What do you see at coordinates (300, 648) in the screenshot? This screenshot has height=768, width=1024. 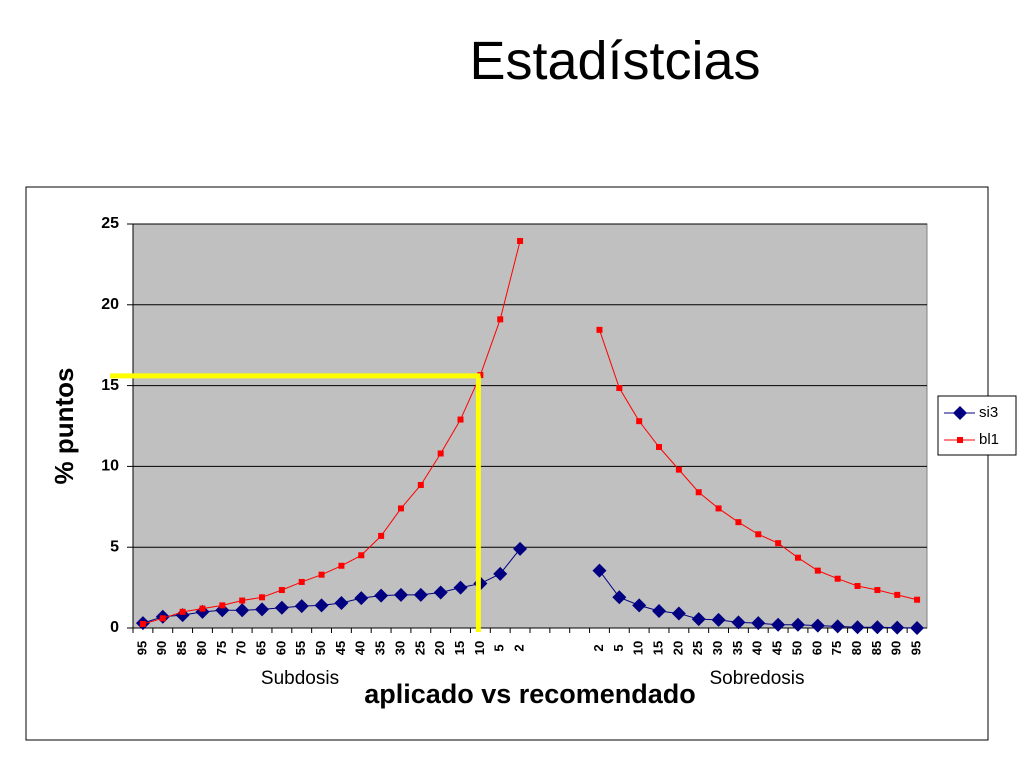 I see `x-tick-label: 55` at bounding box center [300, 648].